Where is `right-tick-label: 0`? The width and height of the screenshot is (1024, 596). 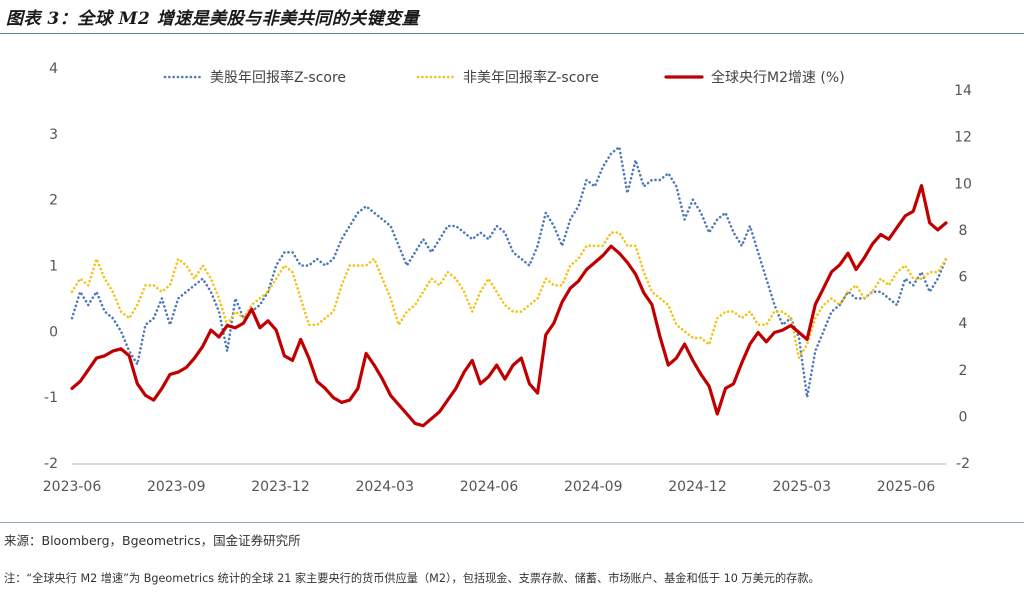 right-tick-label: 0 is located at coordinates (963, 417).